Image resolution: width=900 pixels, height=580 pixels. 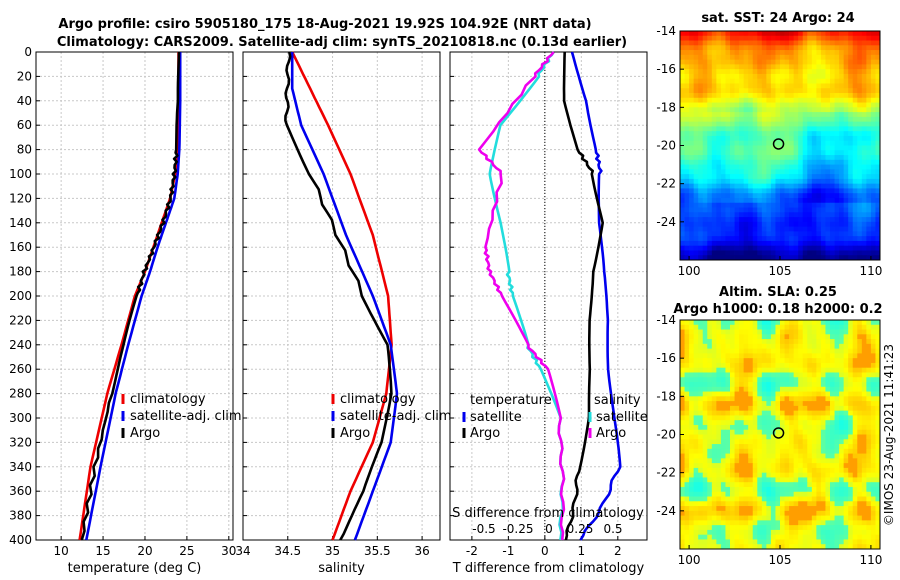 What do you see at coordinates (769, 440) in the screenshot?
I see `sla-map: 100 105 110-14-16-18-20-22-24` at bounding box center [769, 440].